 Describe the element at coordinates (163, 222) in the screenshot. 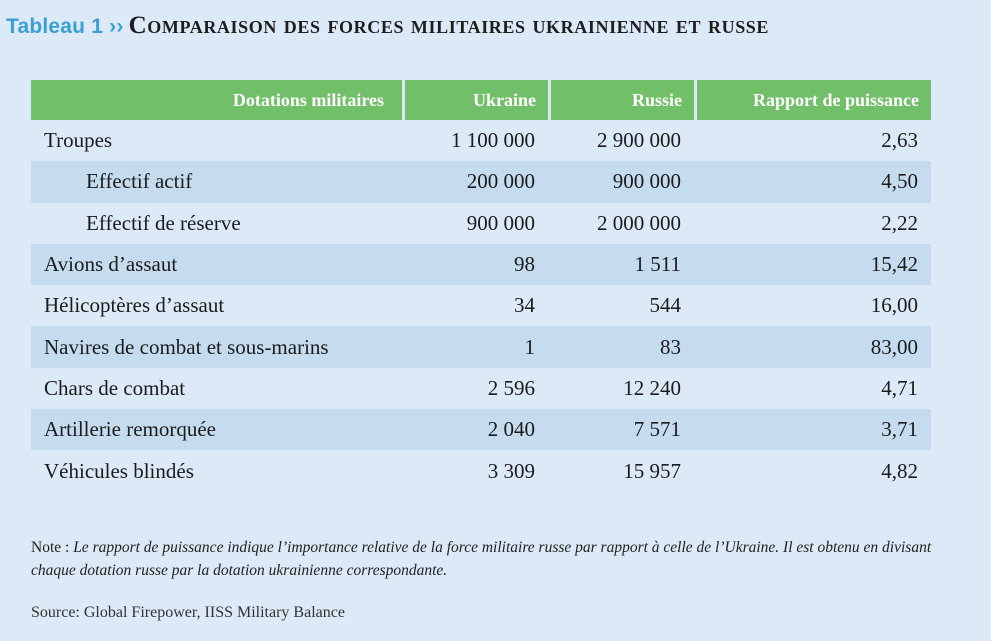

I see `row-label: Effectif de réserve` at that location.